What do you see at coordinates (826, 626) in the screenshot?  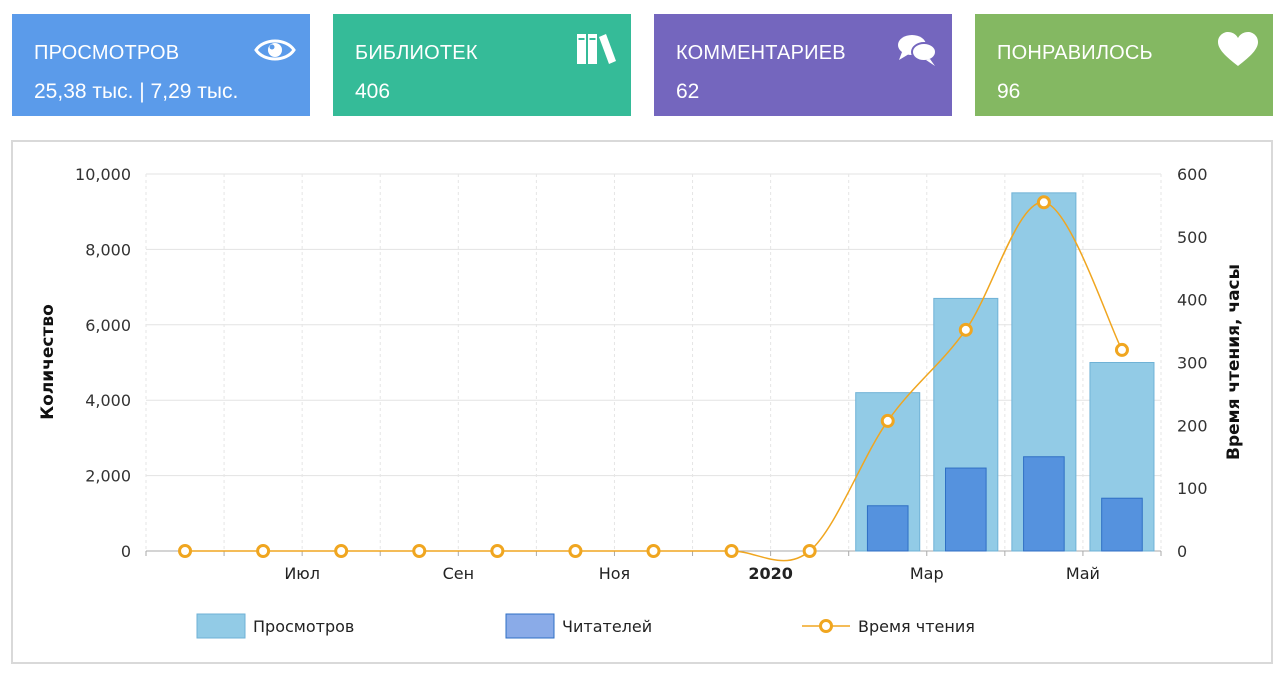 I see `legend-marker-reading-time` at bounding box center [826, 626].